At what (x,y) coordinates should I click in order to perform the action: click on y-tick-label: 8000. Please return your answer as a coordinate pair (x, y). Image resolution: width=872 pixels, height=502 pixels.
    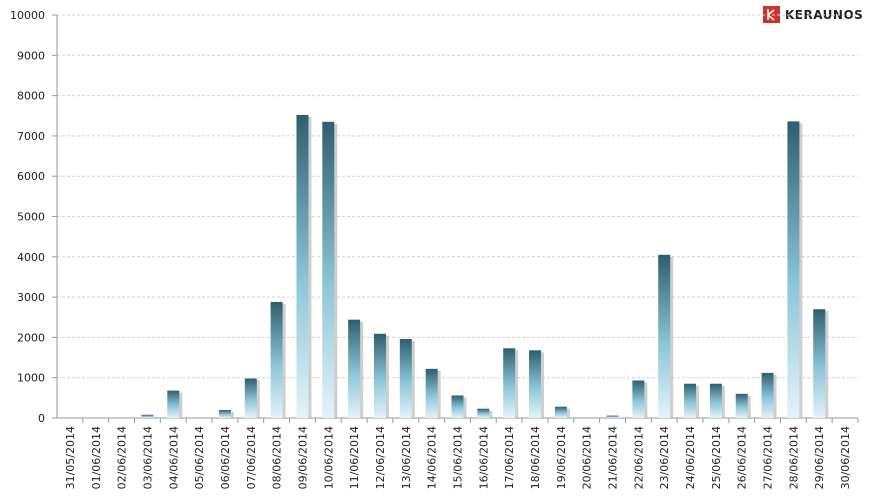
    Looking at the image, I should click on (31, 96).